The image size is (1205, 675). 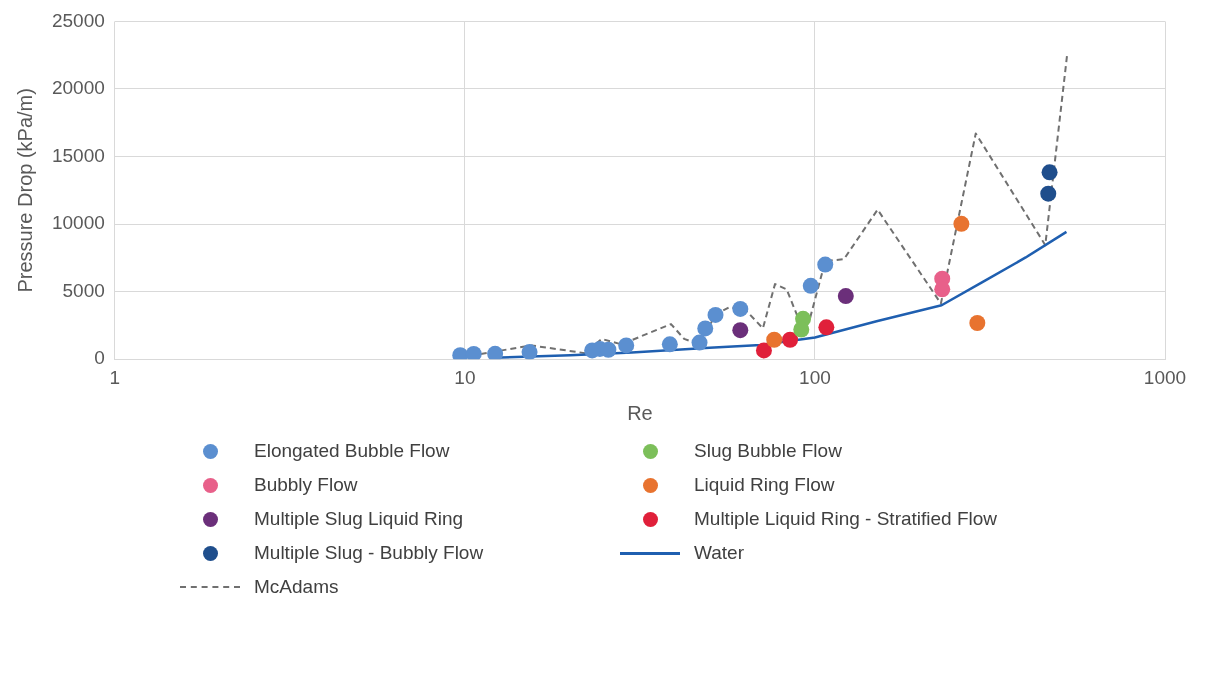 What do you see at coordinates (640, 412) in the screenshot?
I see `x-axis-title: Re` at bounding box center [640, 412].